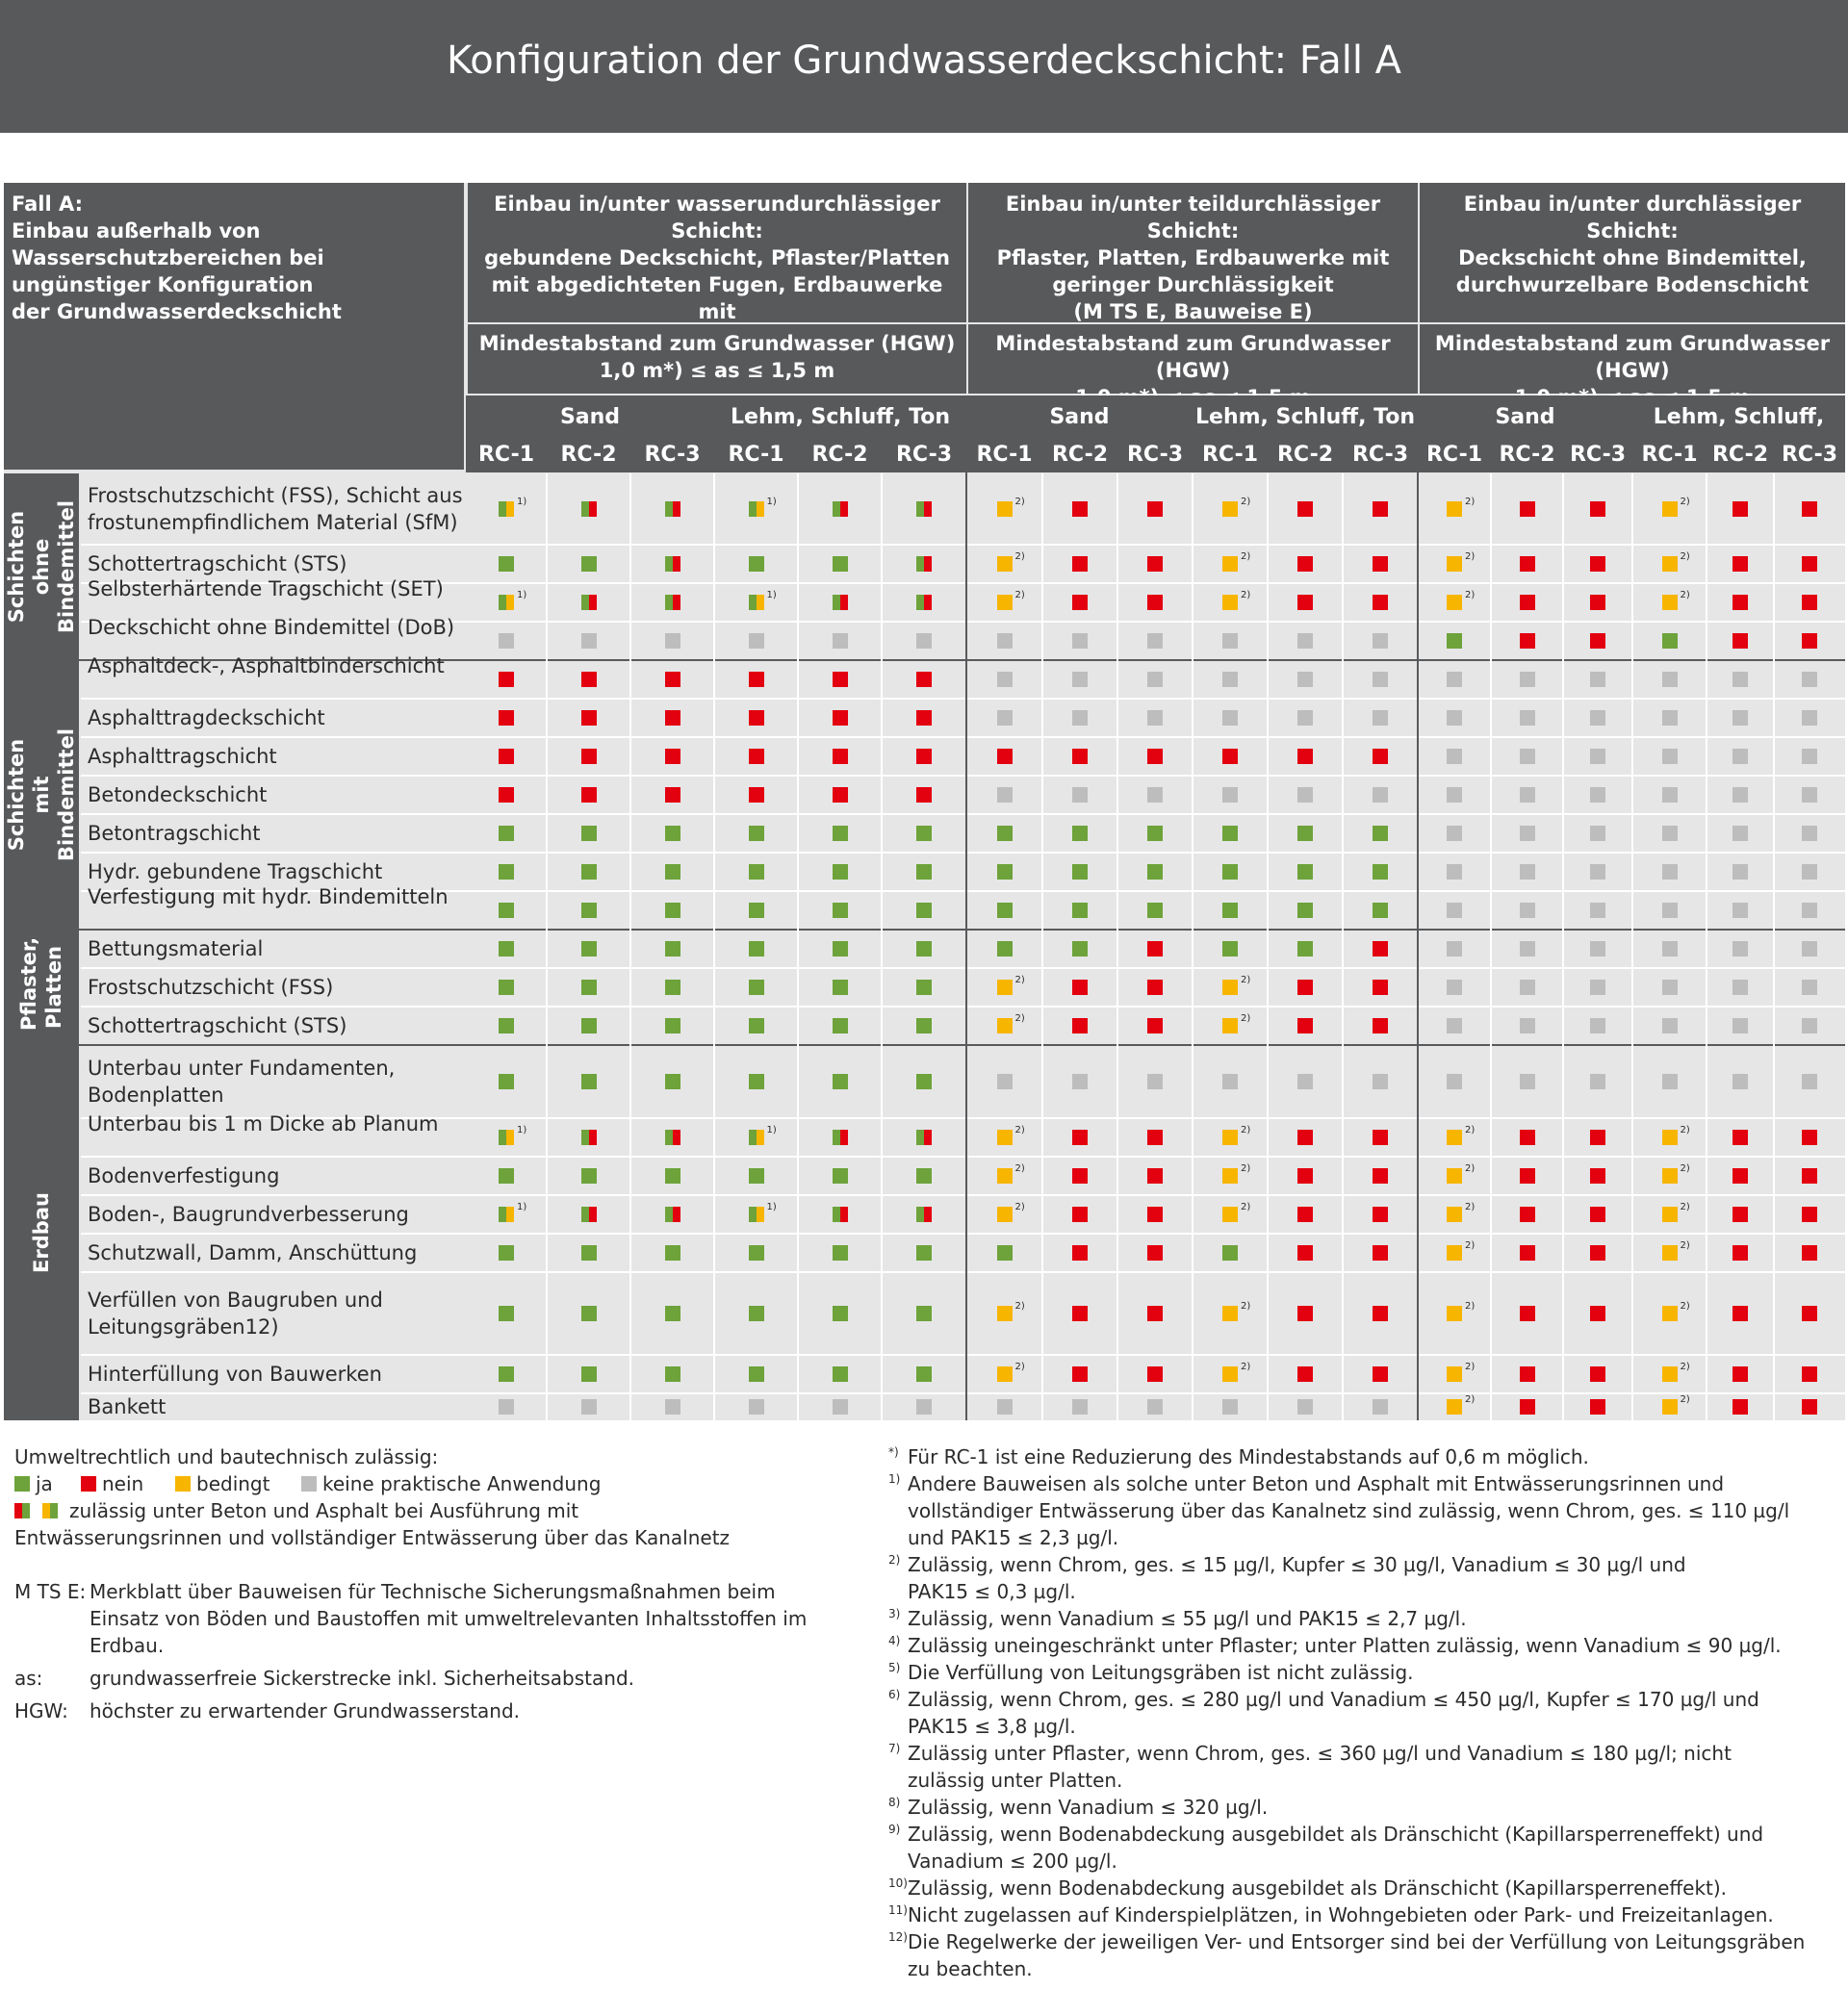 This screenshot has height=1990, width=1848. I want to click on rc-header: RC-3, so click(1380, 454).